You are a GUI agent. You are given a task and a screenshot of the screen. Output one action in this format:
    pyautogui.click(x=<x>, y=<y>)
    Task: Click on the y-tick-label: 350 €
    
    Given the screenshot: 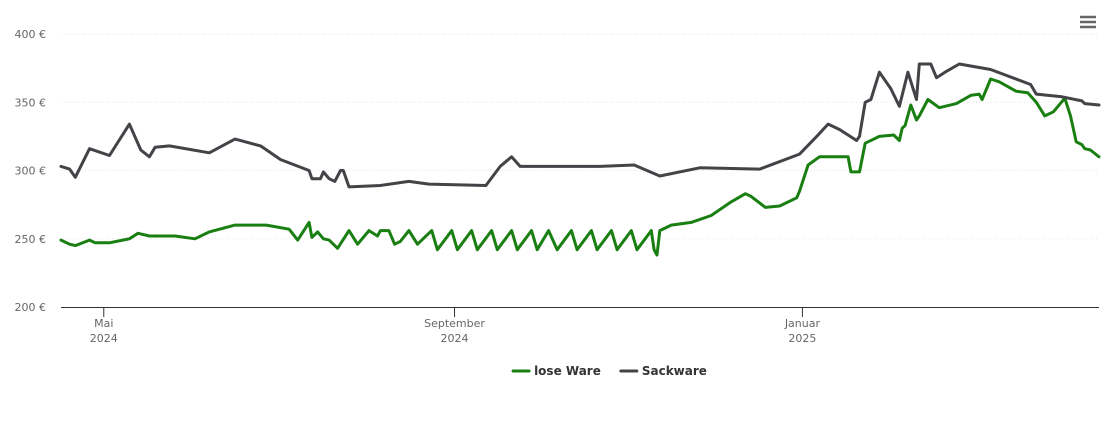 What is the action you would take?
    pyautogui.click(x=31, y=102)
    